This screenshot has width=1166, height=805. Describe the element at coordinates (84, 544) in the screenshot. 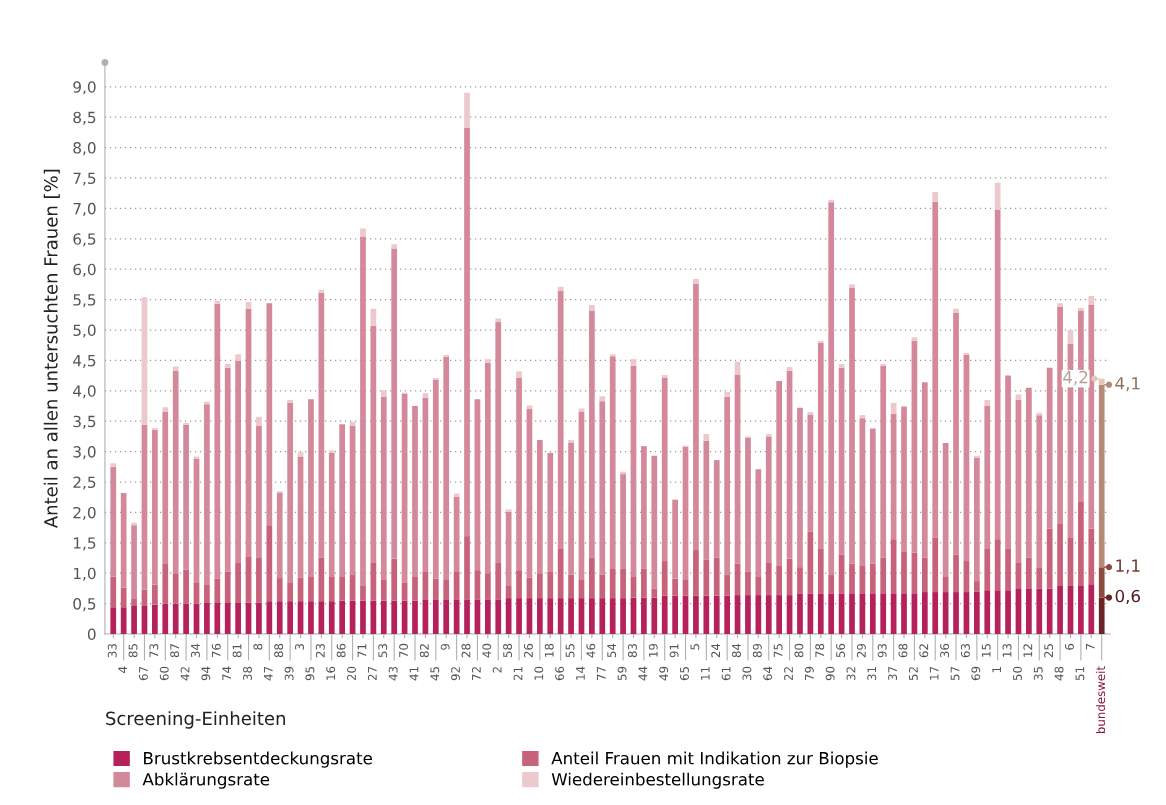

I see `y-tick-label: 1,5` at that location.